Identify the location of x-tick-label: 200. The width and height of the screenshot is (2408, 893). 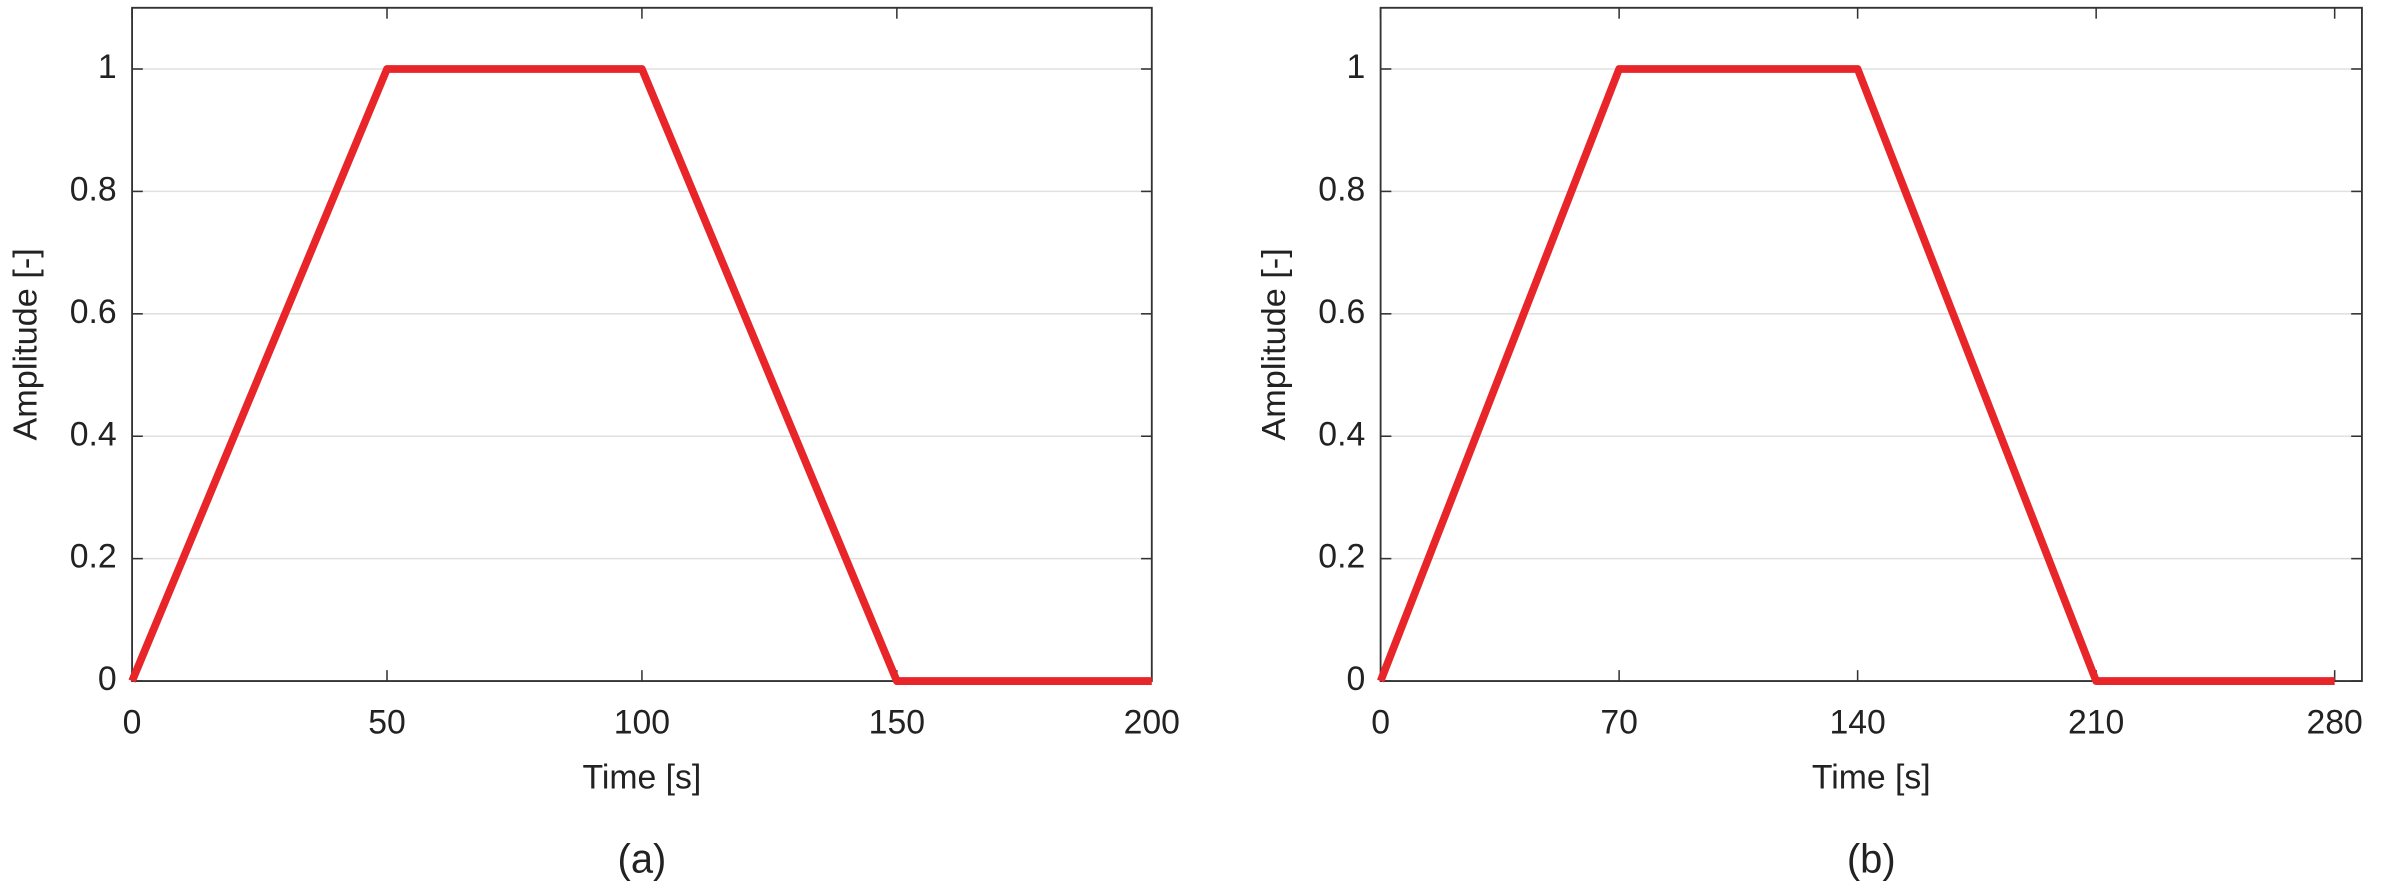
(1152, 723).